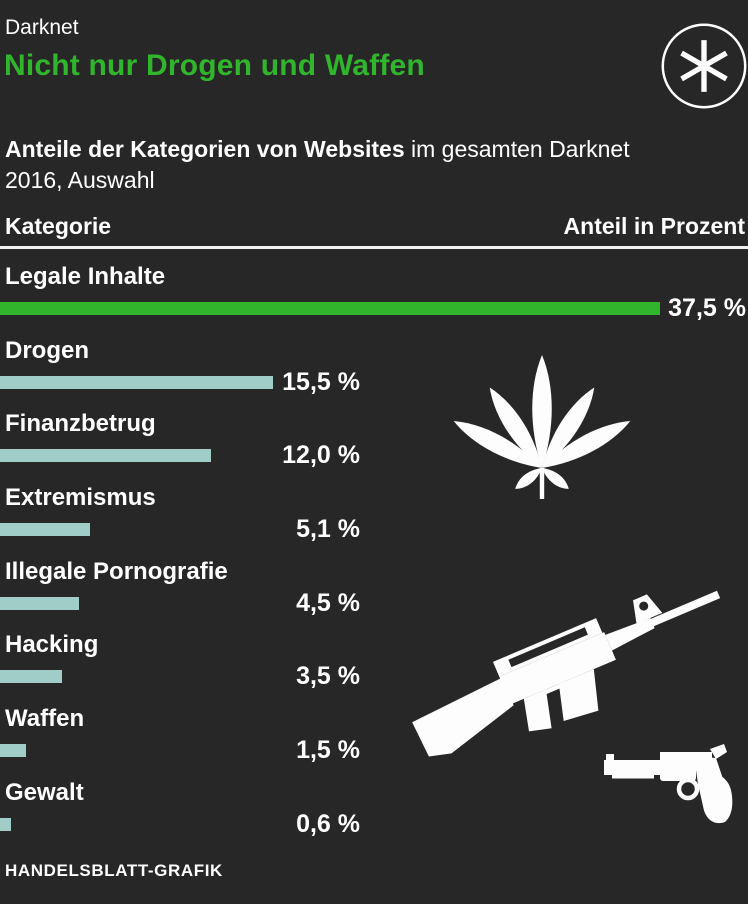  I want to click on bar-row: Drogen 15,5 %, so click(374, 361).